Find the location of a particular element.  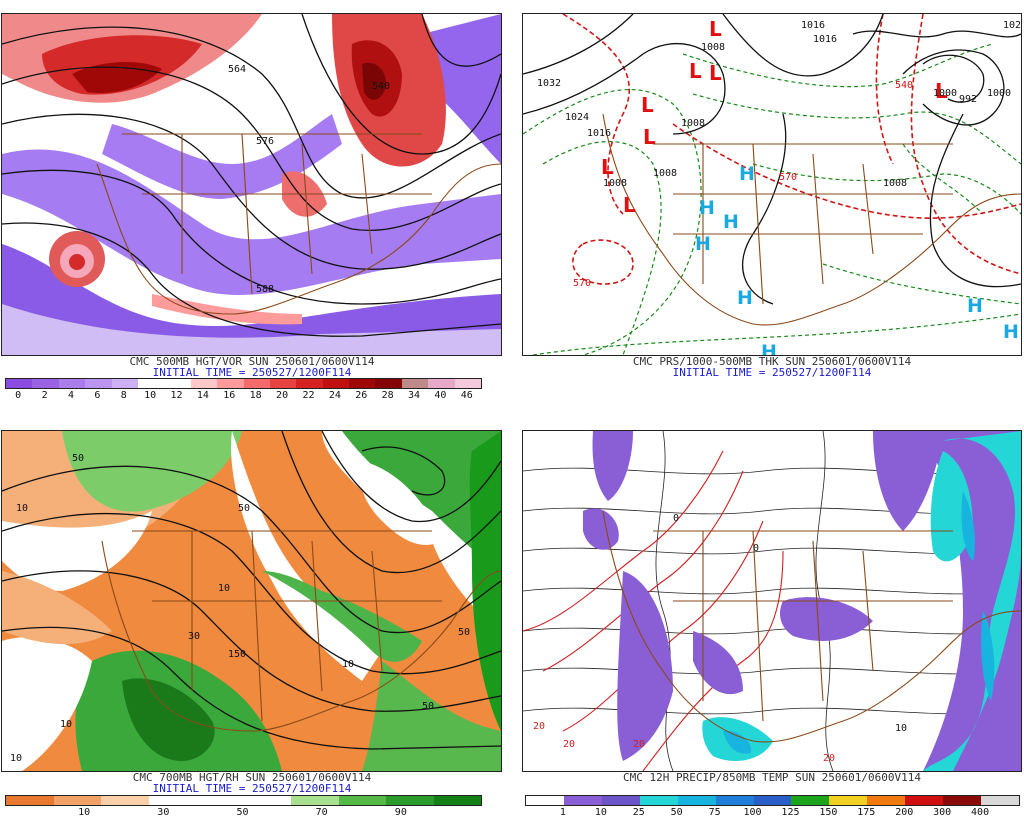

colorbar-tick-label: 50 is located at coordinates (242, 812).